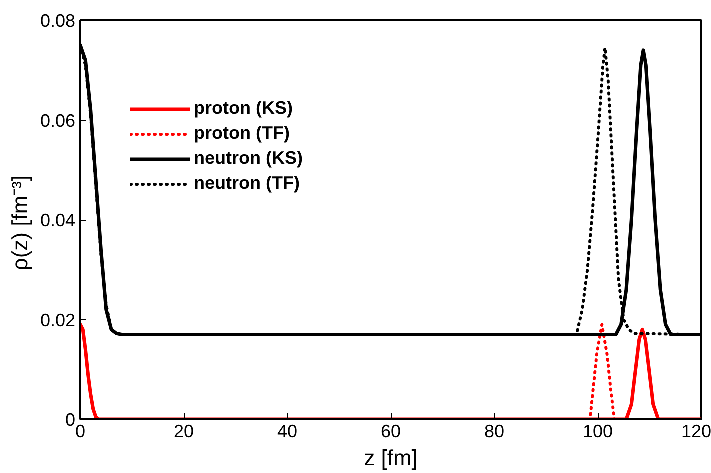 This screenshot has width=711, height=473. I want to click on legend-label: proton (TF), so click(242, 133).